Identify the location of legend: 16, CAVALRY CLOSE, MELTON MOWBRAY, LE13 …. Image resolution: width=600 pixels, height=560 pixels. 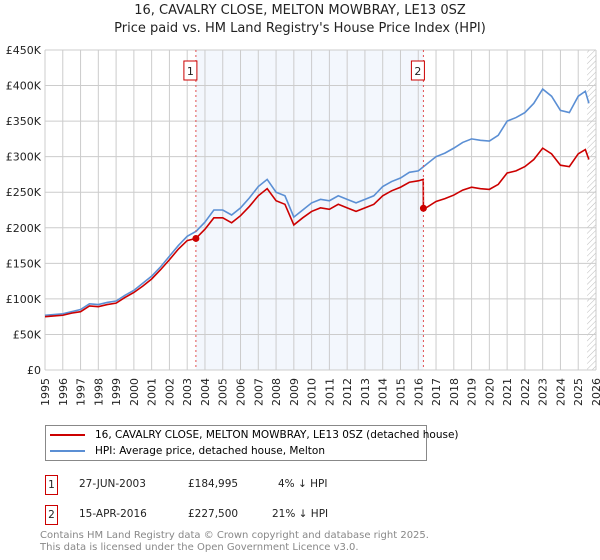
(252, 443).